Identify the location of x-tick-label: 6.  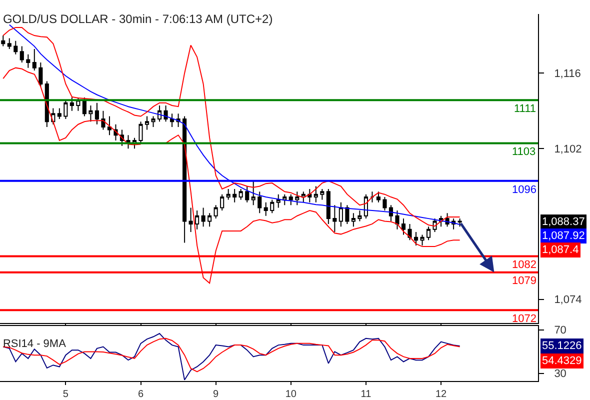
(141, 394).